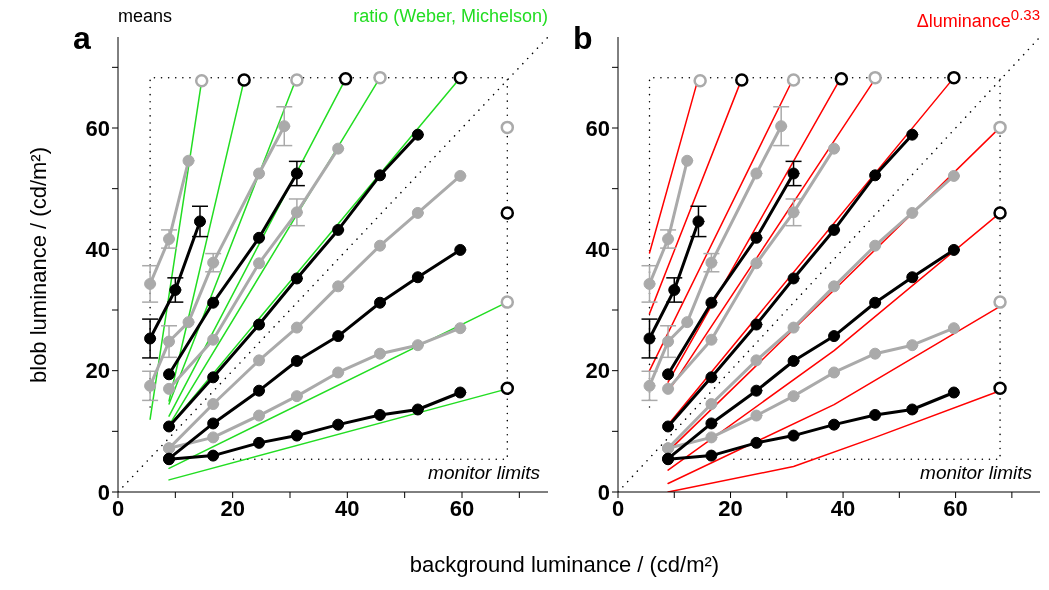 Image resolution: width=1049 pixels, height=590 pixels. Describe the element at coordinates (39, 264) in the screenshot. I see `y-axis-title: blob luminance / (cd/m²)` at that location.